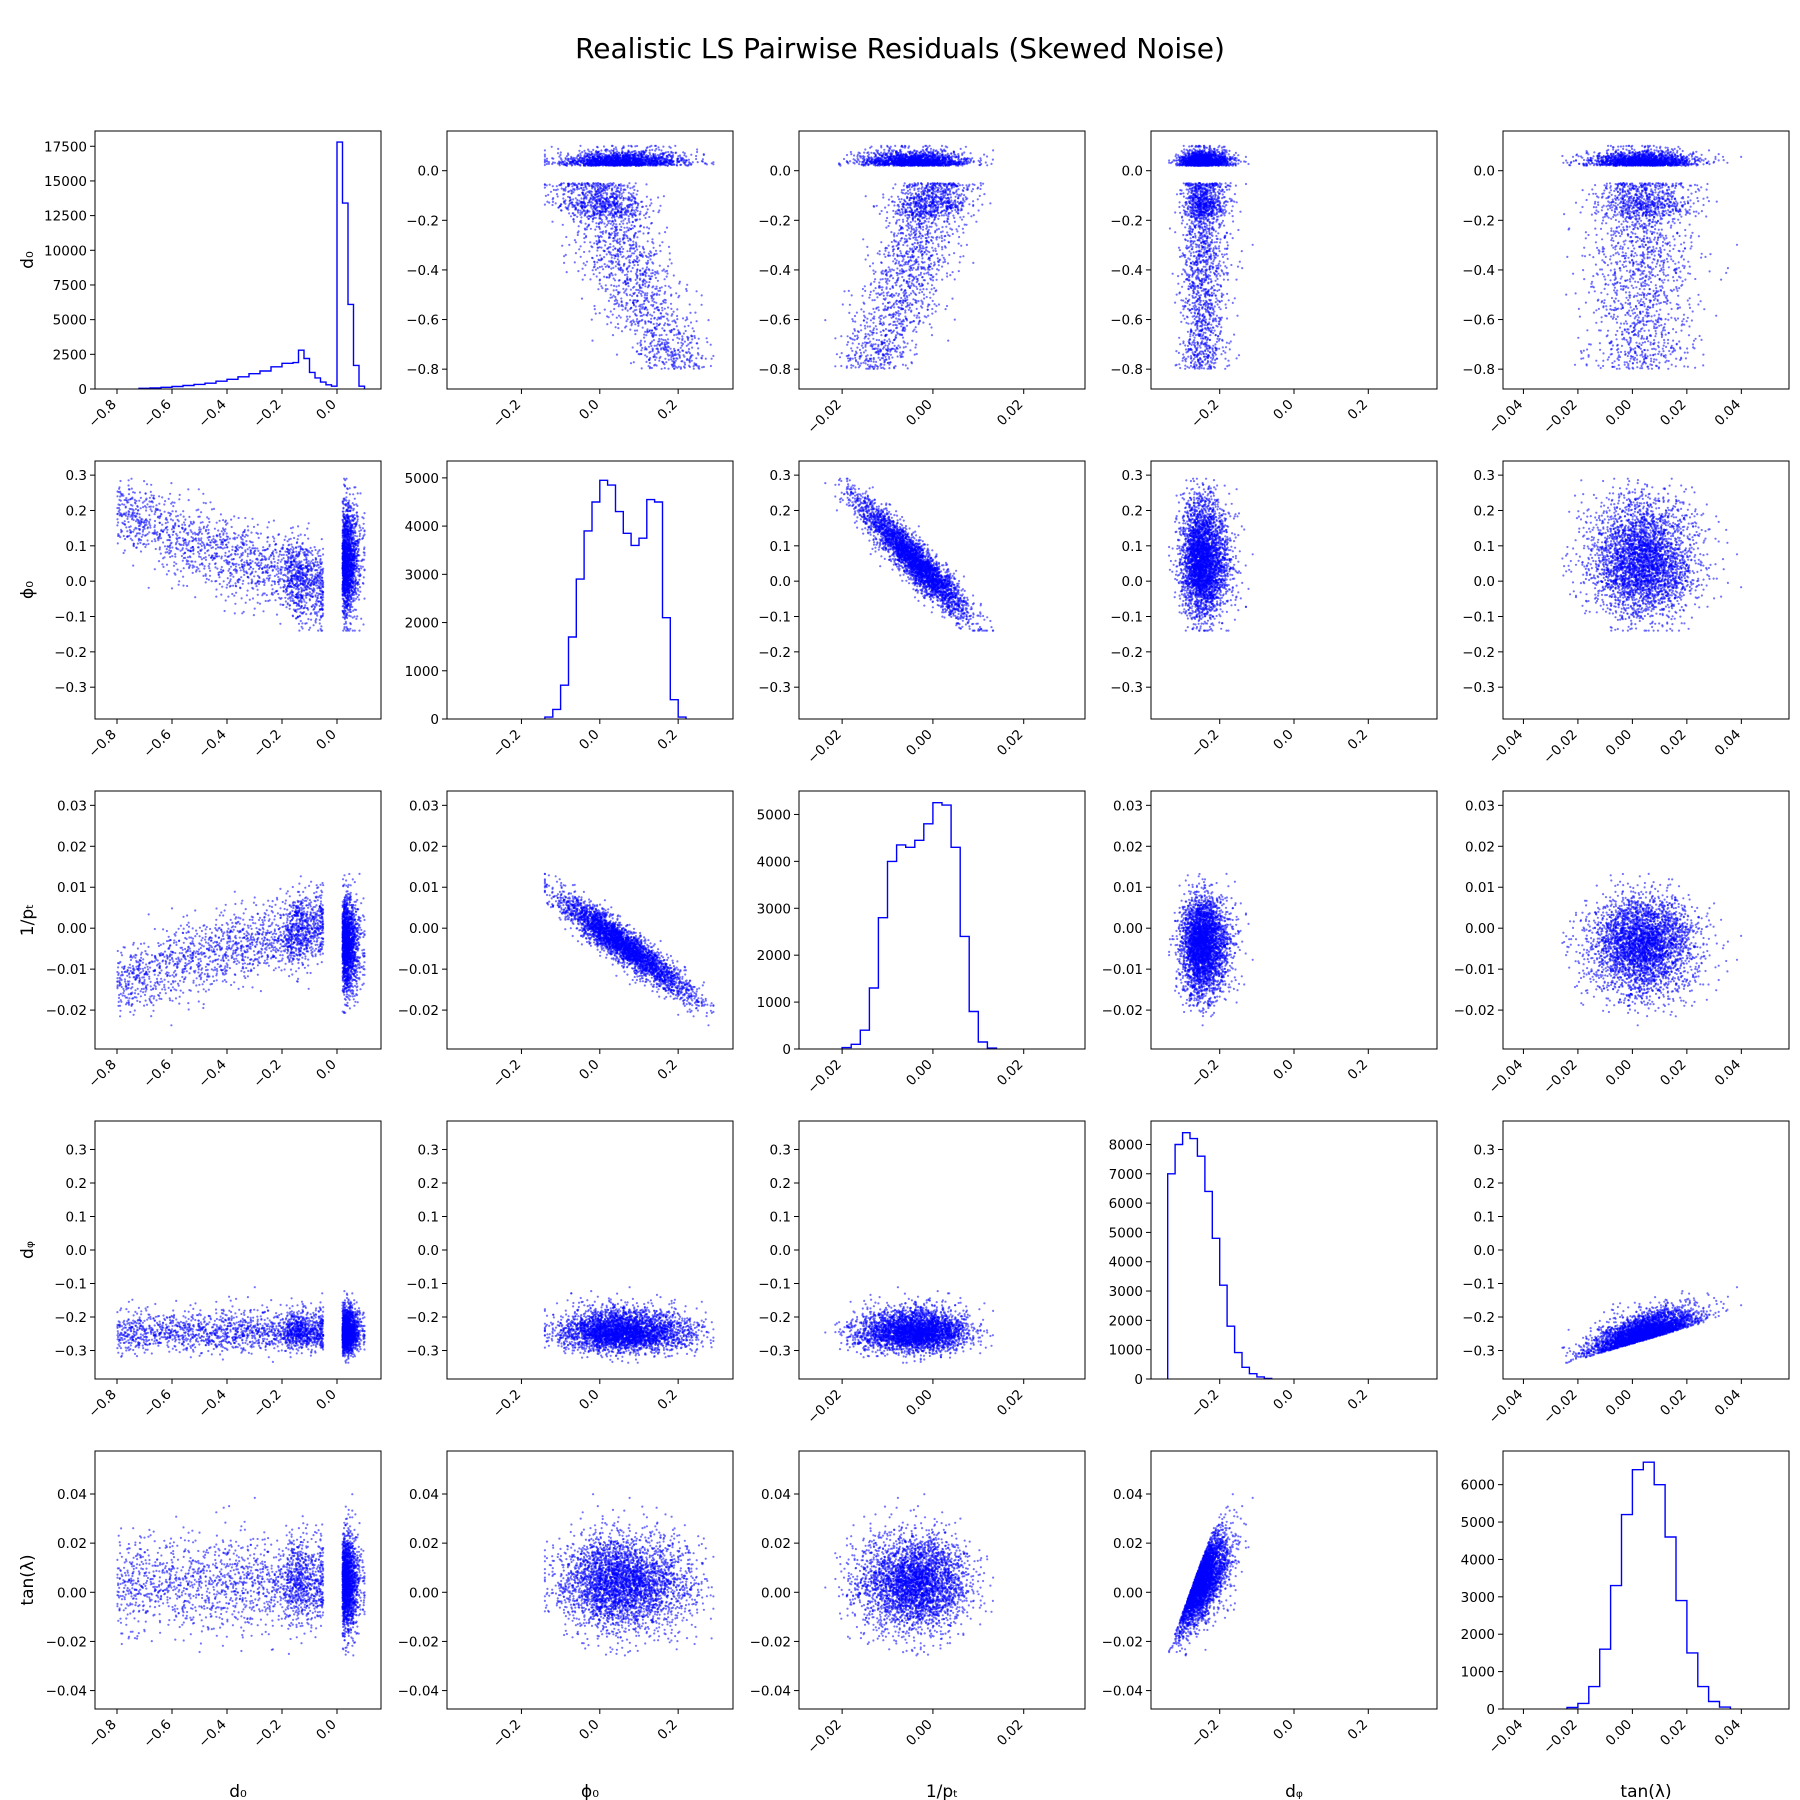 This screenshot has width=1800, height=1800. I want to click on y-tick-label: −0.2, so click(422, 221).